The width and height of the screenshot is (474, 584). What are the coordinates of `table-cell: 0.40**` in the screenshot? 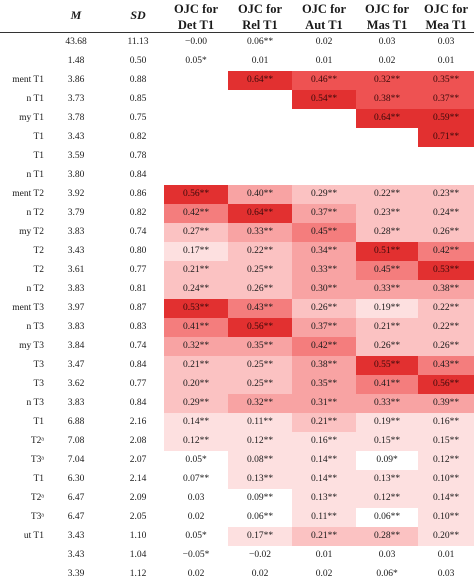 It's located at (260, 194).